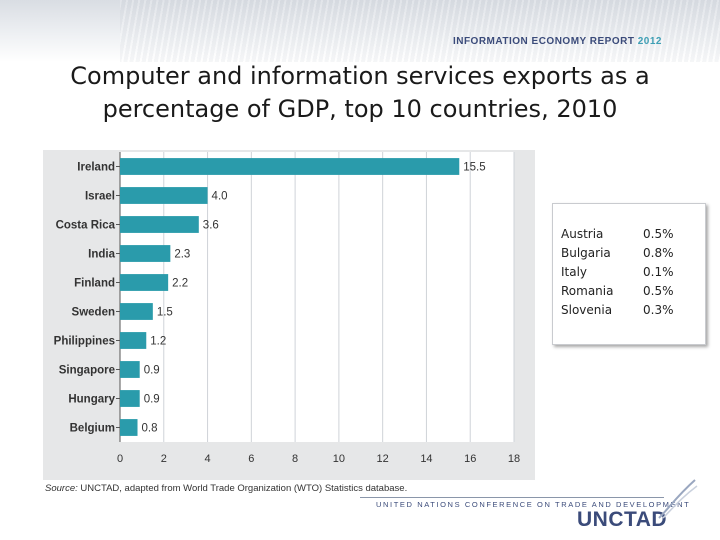 The height and width of the screenshot is (540, 720). I want to click on logo-swoosh-icon, so click(678, 499).